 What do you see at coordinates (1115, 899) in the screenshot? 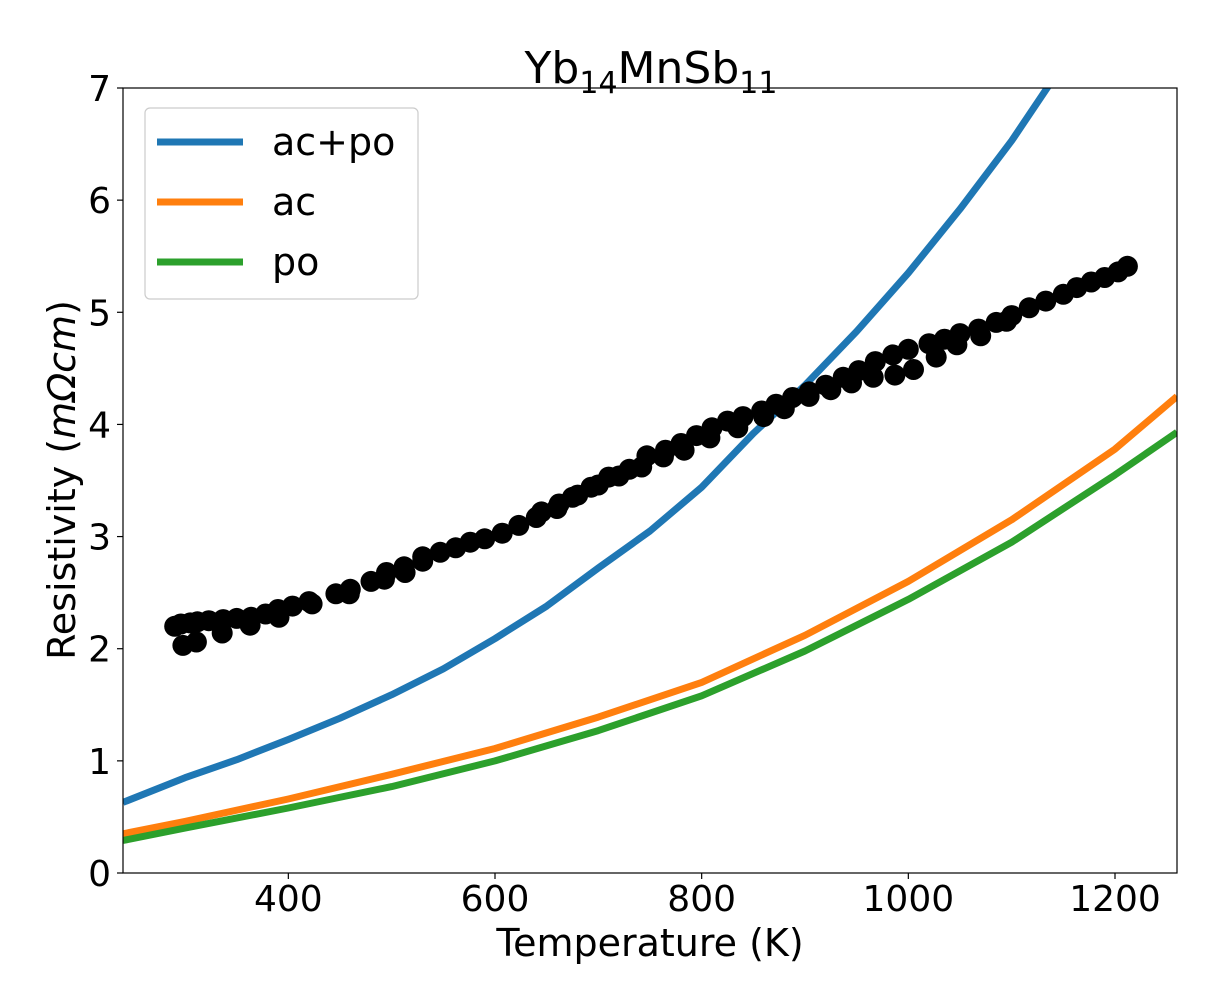
I see `x-tick-label: 1200` at bounding box center [1115, 899].